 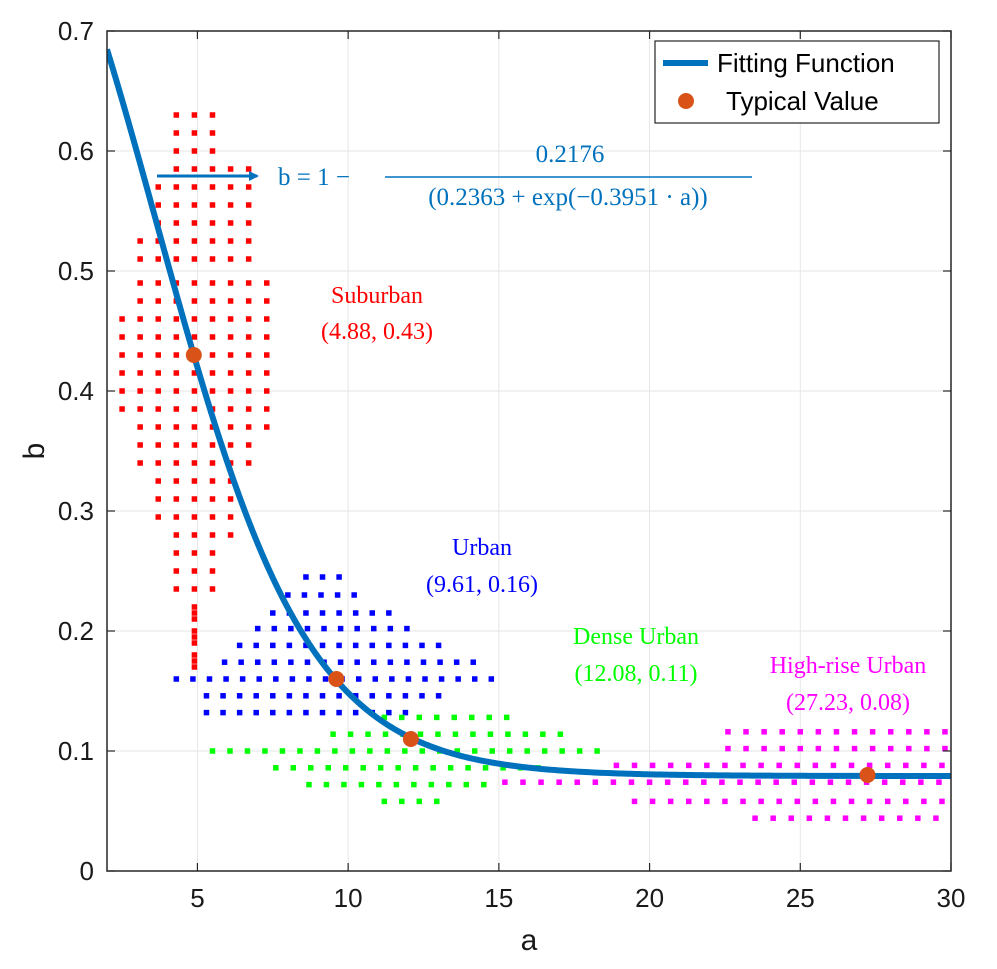 What do you see at coordinates (636, 637) in the screenshot?
I see `region-label-name: Dense Urban` at bounding box center [636, 637].